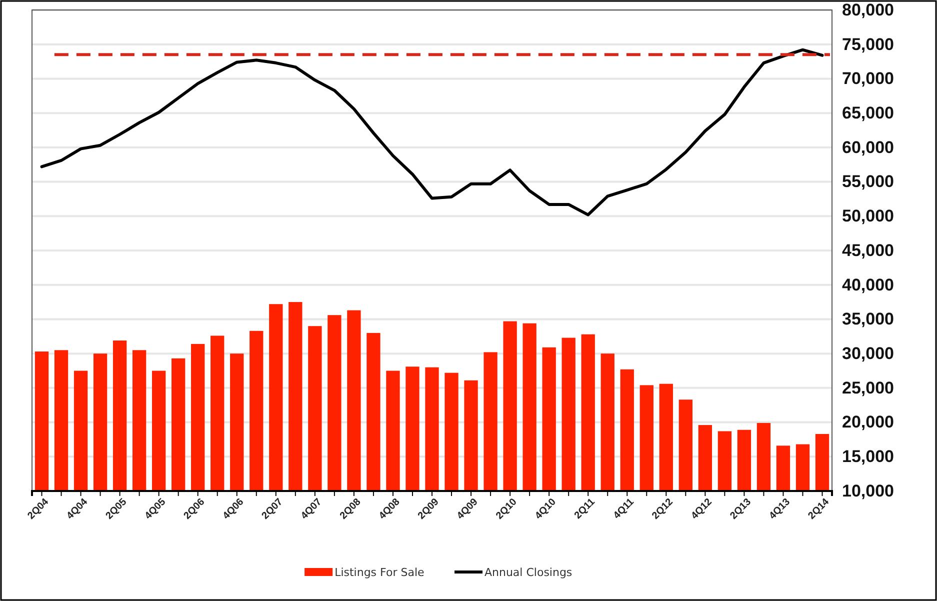 The width and height of the screenshot is (937, 601). What do you see at coordinates (868, 147) in the screenshot?
I see `y-tick-label: 60,000` at bounding box center [868, 147].